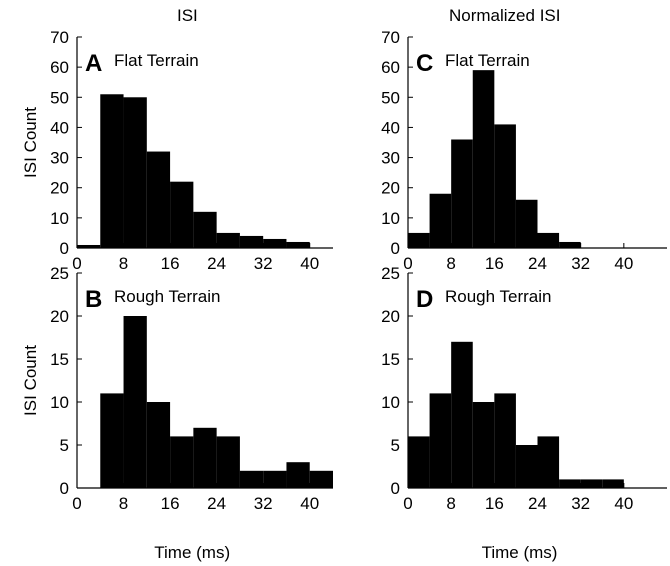 This screenshot has height=566, width=670. What do you see at coordinates (520, 552) in the screenshot?
I see `x-axis-label: Time (ms)` at bounding box center [520, 552].